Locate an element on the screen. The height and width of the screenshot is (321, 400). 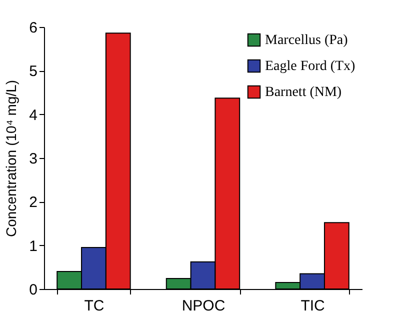
legend-label: Barnett (NM) is located at coordinates (303, 92).